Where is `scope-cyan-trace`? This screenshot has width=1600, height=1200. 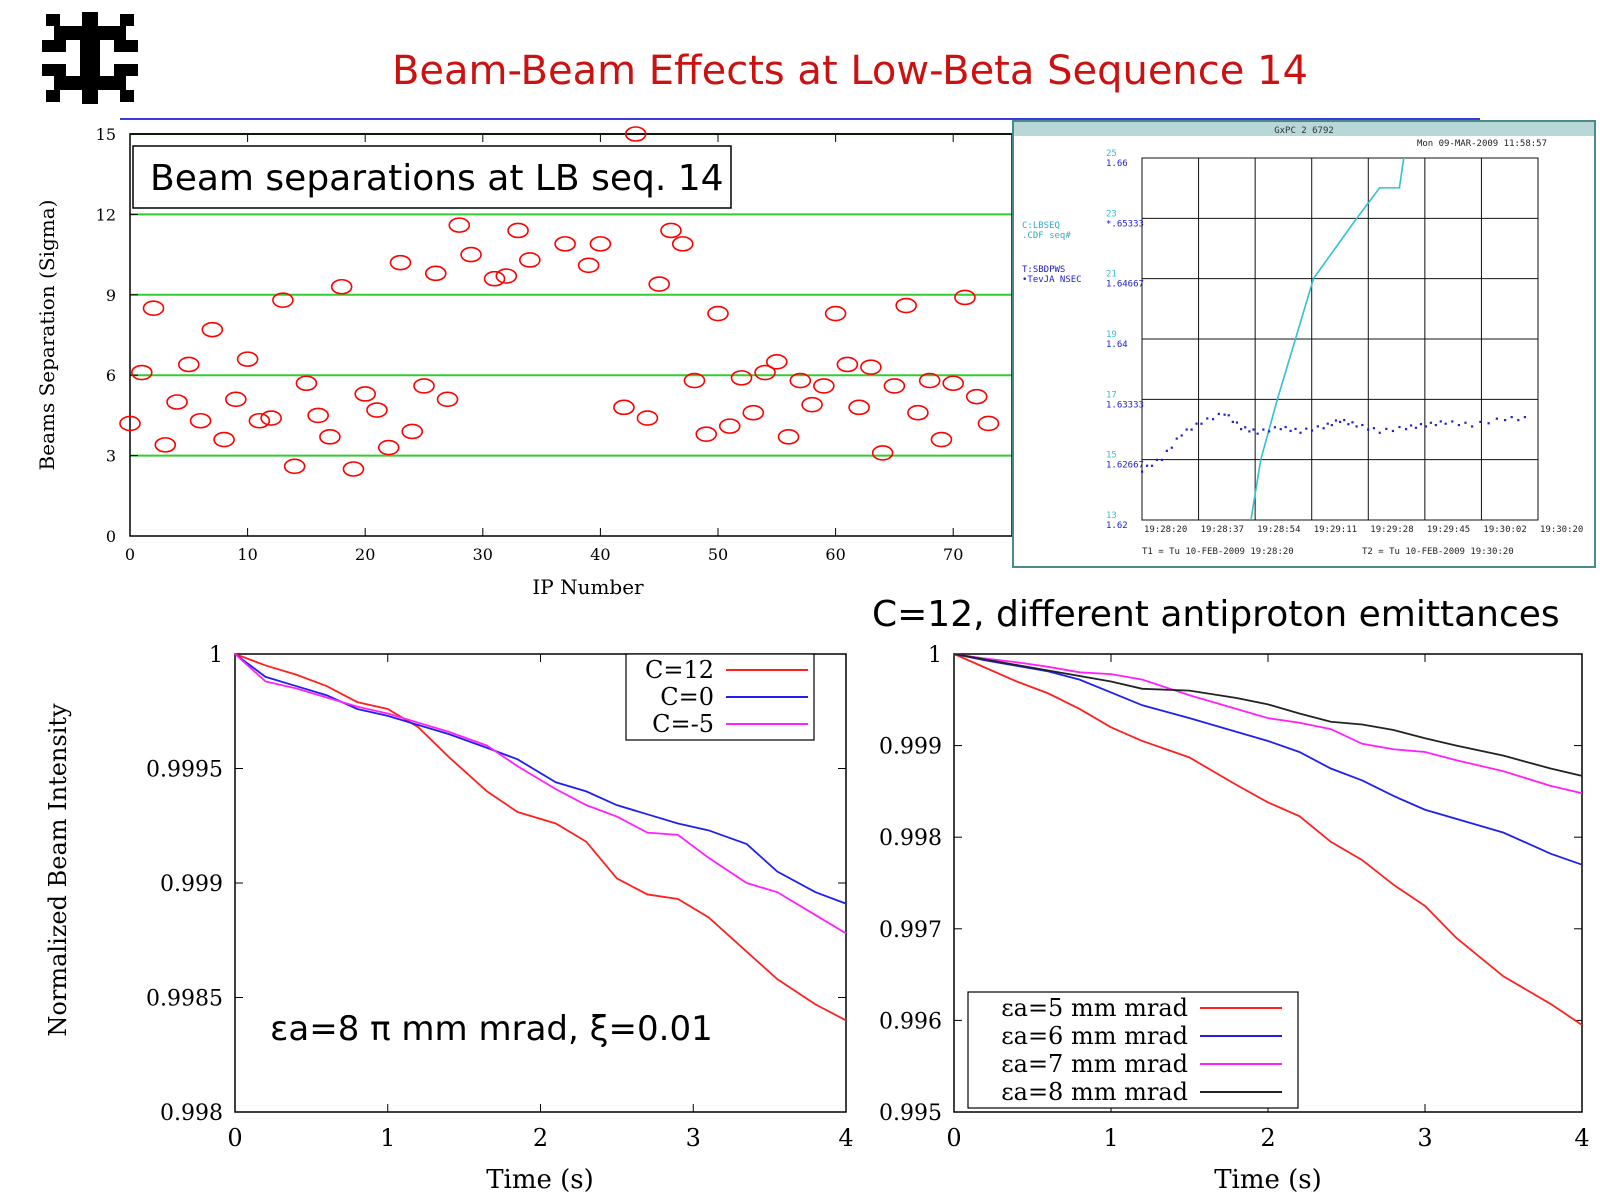
scope-cyan-trace is located at coordinates (1327, 339).